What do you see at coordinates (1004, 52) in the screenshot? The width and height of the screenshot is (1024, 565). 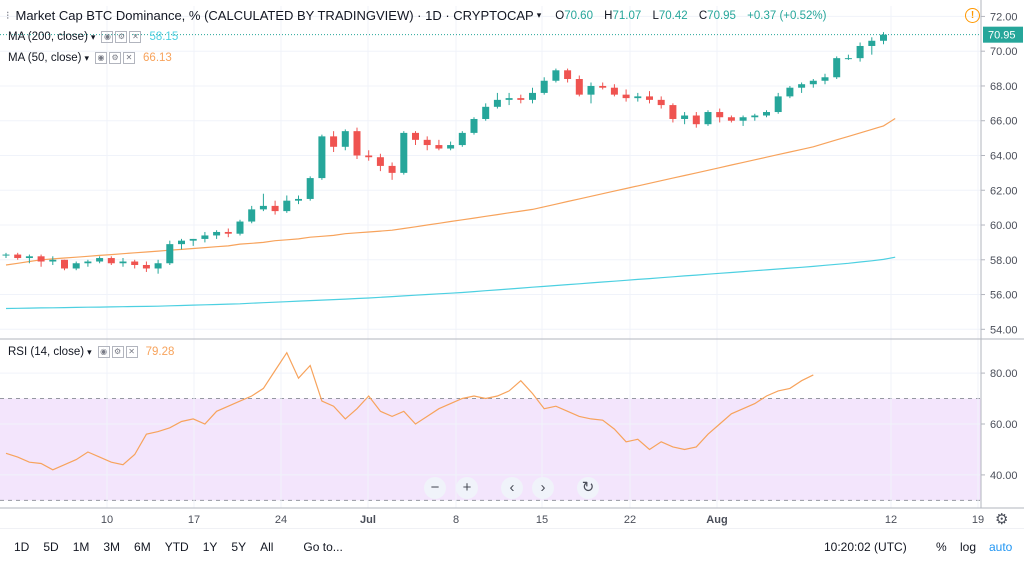 I see `y-tick-label: 70.00` at bounding box center [1004, 52].